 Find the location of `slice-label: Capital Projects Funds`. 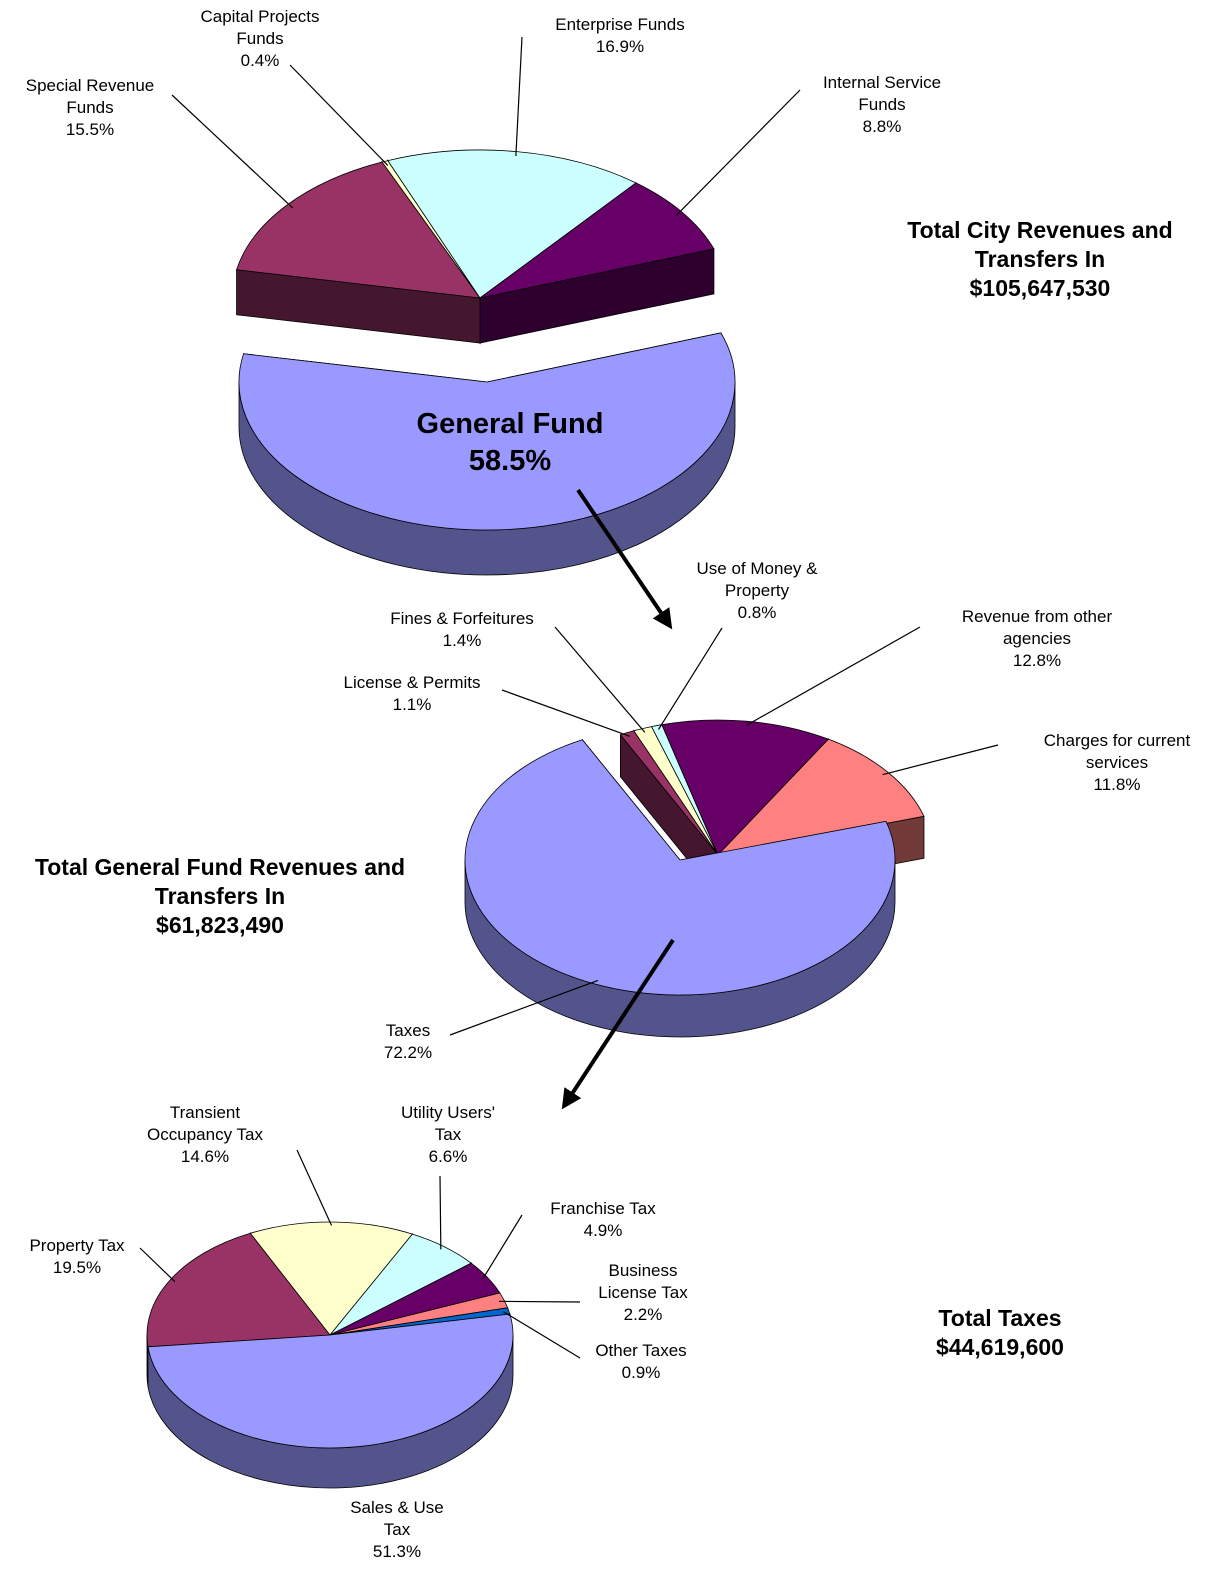

slice-label: Capital Projects Funds is located at coordinates (260, 27).